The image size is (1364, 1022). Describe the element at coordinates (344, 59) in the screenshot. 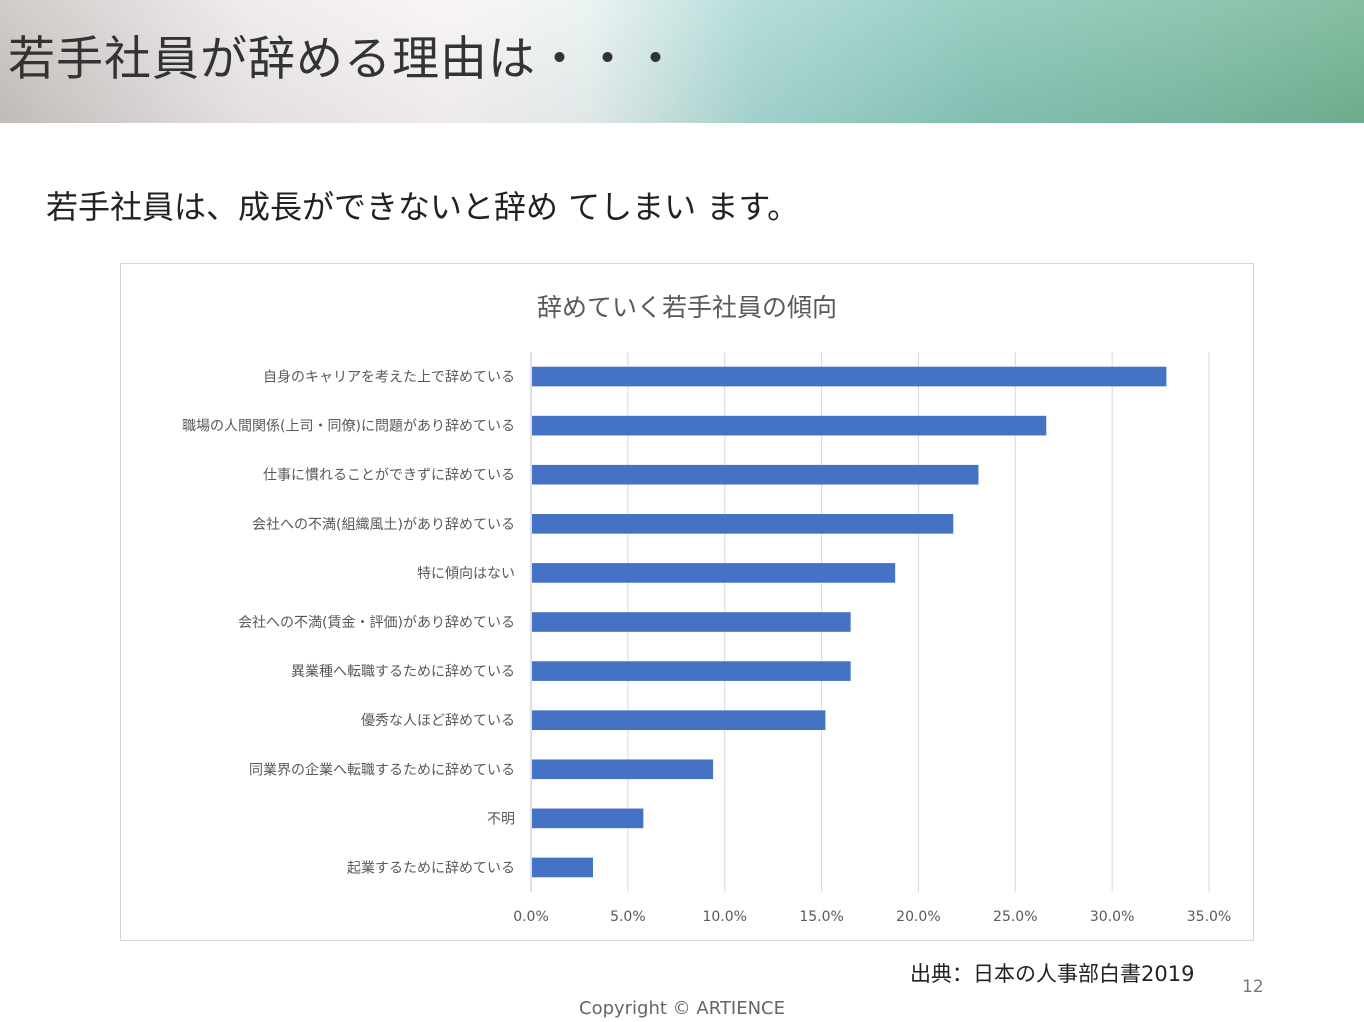

I see `slide-title: 若手社員が辞める理由は・・・` at that location.